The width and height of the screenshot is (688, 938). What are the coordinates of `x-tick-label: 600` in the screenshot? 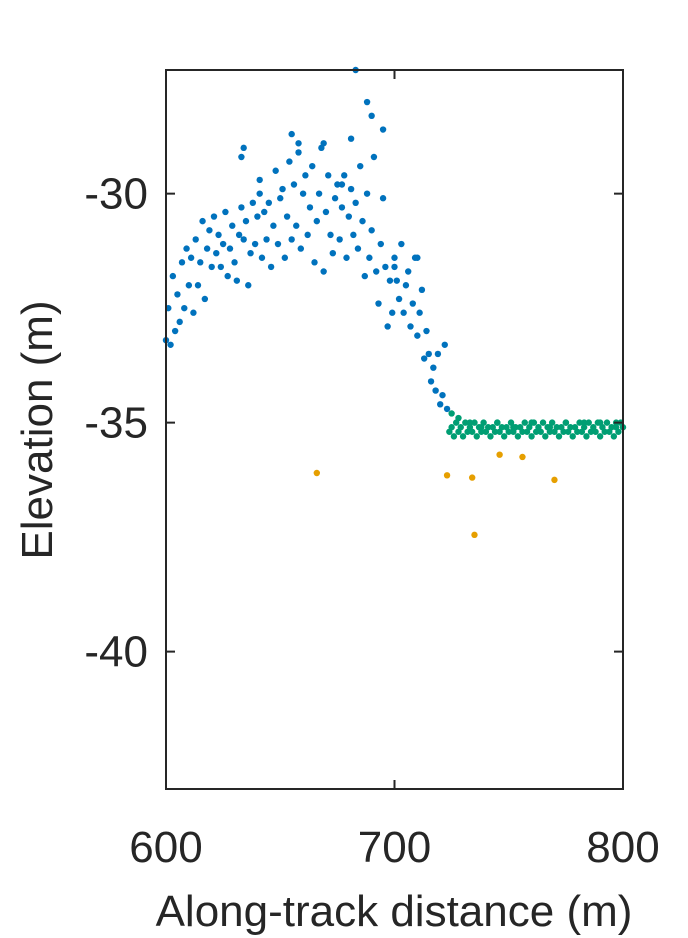 It's located at (165, 847).